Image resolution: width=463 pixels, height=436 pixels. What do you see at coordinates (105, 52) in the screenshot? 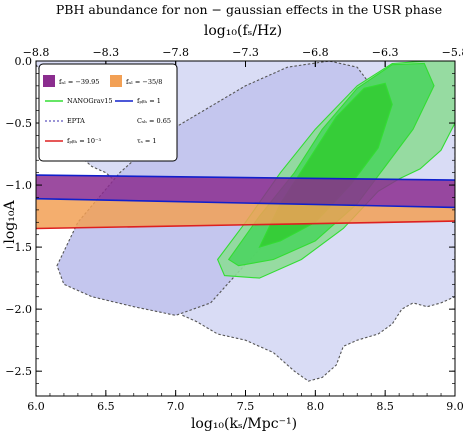
I see `top-tick-label: −8.3` at bounding box center [105, 52].